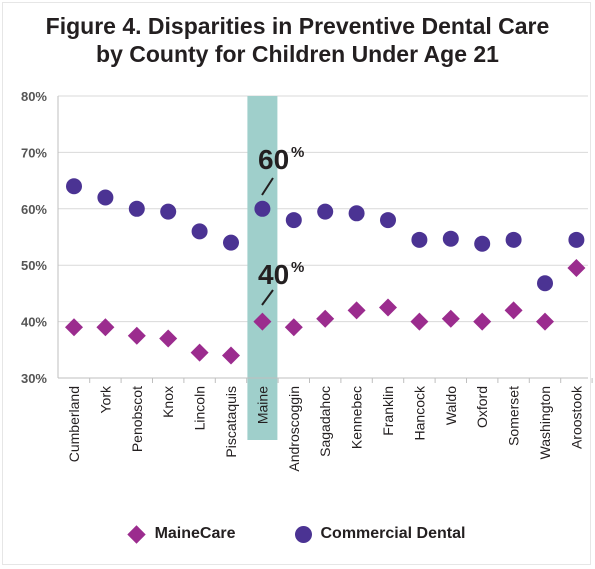  What do you see at coordinates (74, 424) in the screenshot?
I see `x-tick-label: Cumberland` at bounding box center [74, 424].